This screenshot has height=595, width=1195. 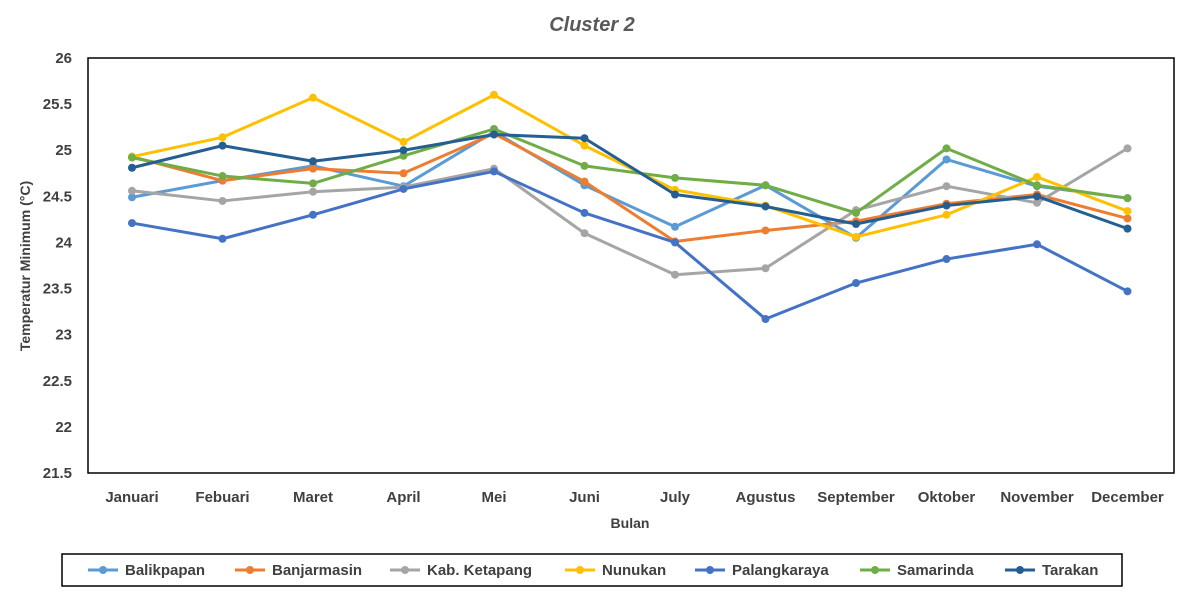 What do you see at coordinates (313, 497) in the screenshot?
I see `x-tick-label: Maret` at bounding box center [313, 497].